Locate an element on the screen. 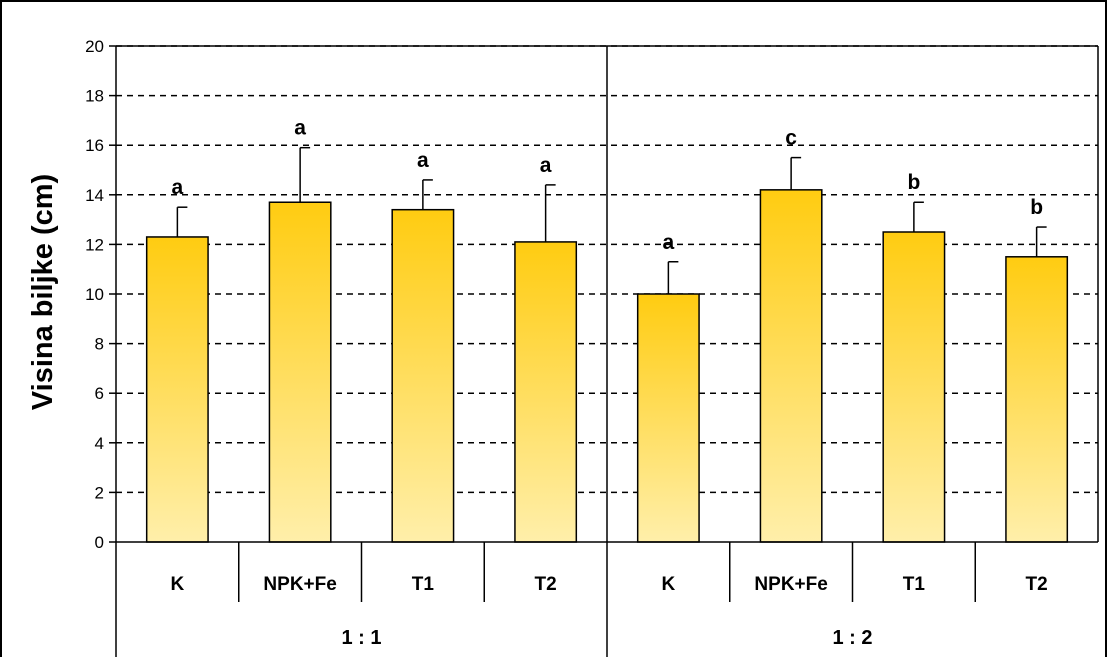  y-tick-label: 14 is located at coordinates (94, 195).